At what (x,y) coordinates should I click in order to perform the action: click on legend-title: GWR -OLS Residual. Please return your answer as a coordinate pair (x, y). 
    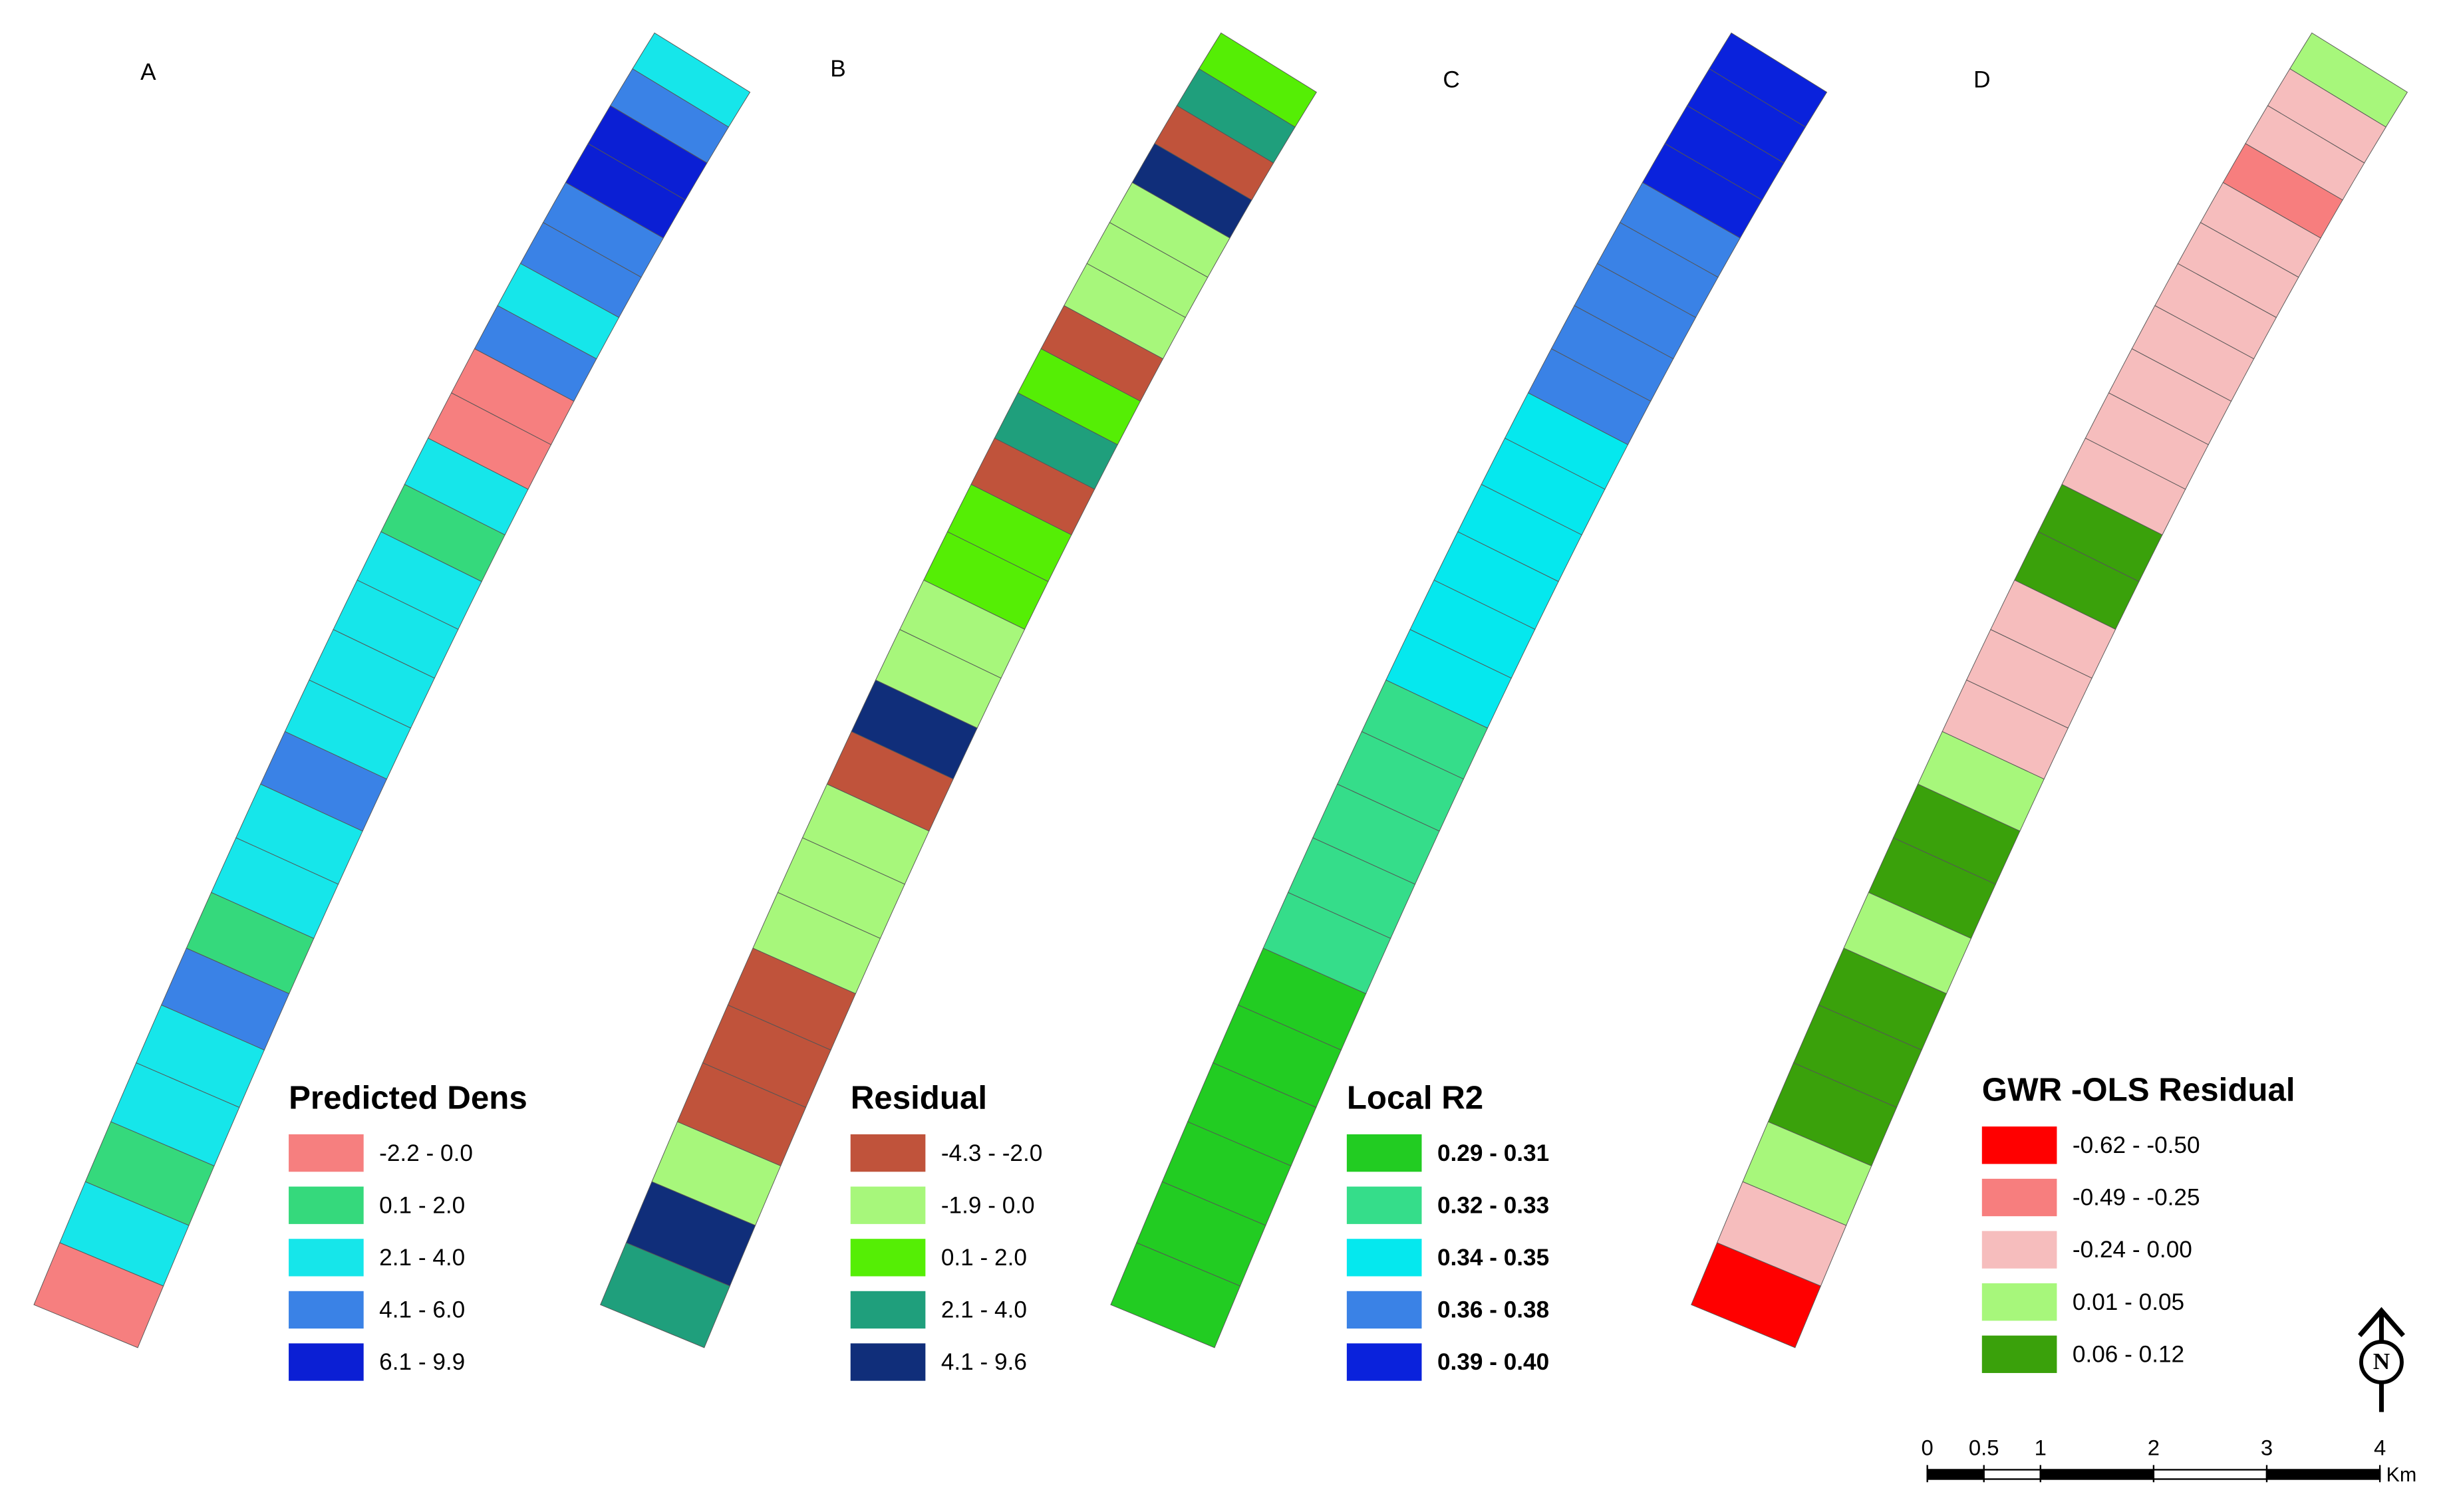
    Looking at the image, I should click on (2138, 1090).